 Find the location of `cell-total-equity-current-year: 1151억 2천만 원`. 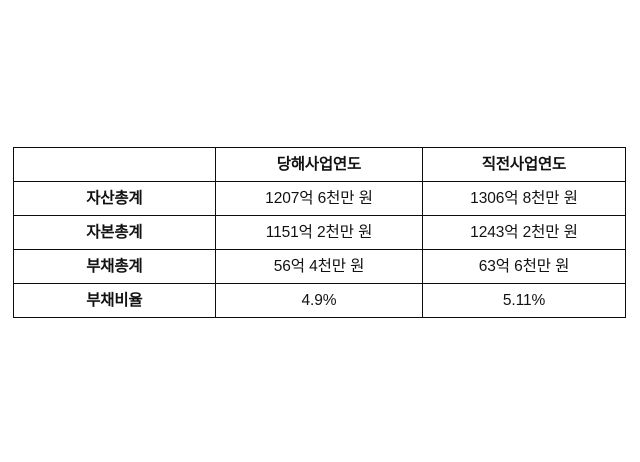

cell-total-equity-current-year: 1151억 2천만 원 is located at coordinates (319, 232).